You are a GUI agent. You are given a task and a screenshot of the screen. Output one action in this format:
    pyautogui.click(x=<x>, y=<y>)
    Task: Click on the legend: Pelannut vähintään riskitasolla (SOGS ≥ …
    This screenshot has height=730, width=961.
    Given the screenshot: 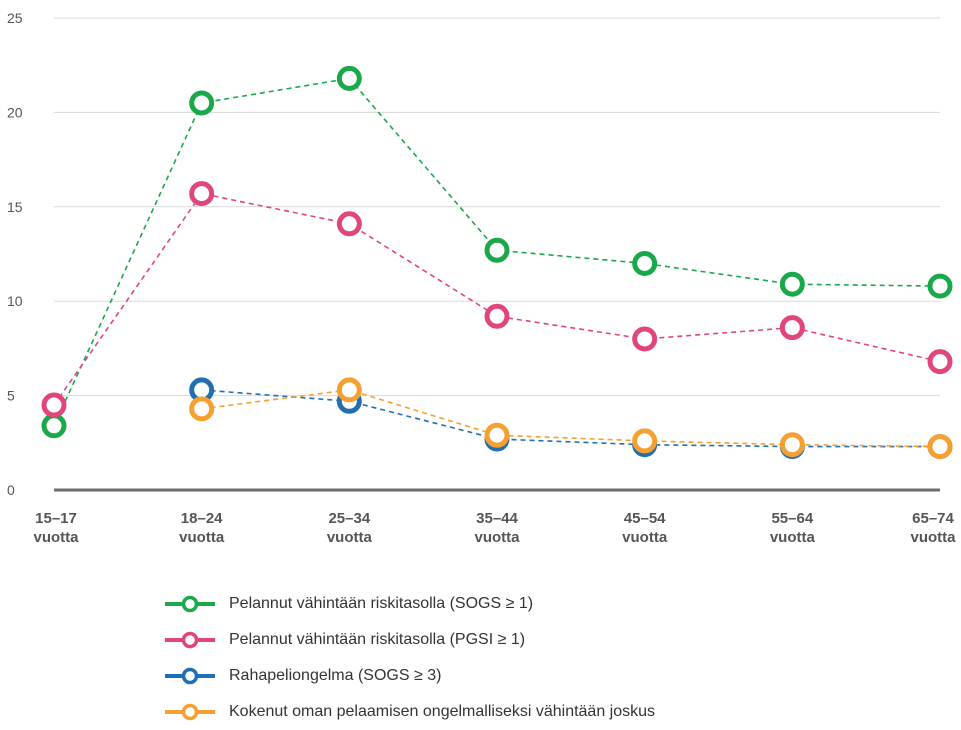 What is the action you would take?
    pyautogui.click(x=409, y=658)
    